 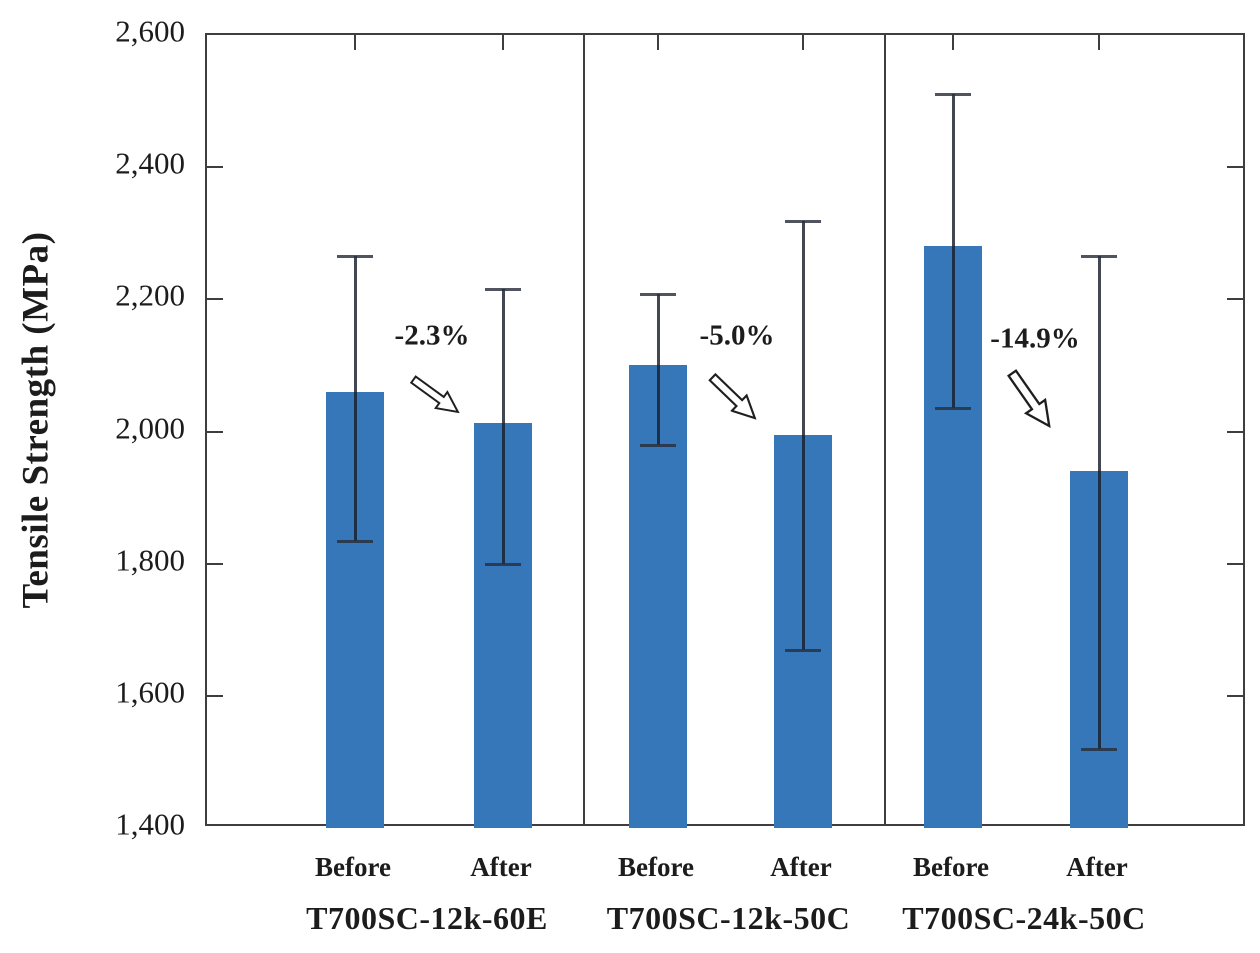 I want to click on y-axis-tick-label: 1,600, so click(x=150, y=692).